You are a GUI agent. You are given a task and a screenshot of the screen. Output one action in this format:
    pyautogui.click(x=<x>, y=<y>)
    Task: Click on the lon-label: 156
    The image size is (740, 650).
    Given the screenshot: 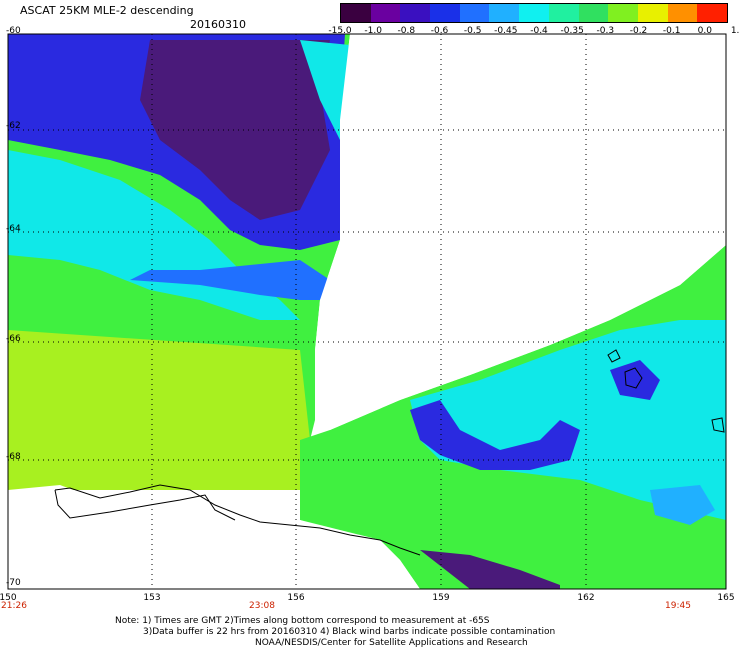 What is the action you would take?
    pyautogui.click(x=296, y=598)
    